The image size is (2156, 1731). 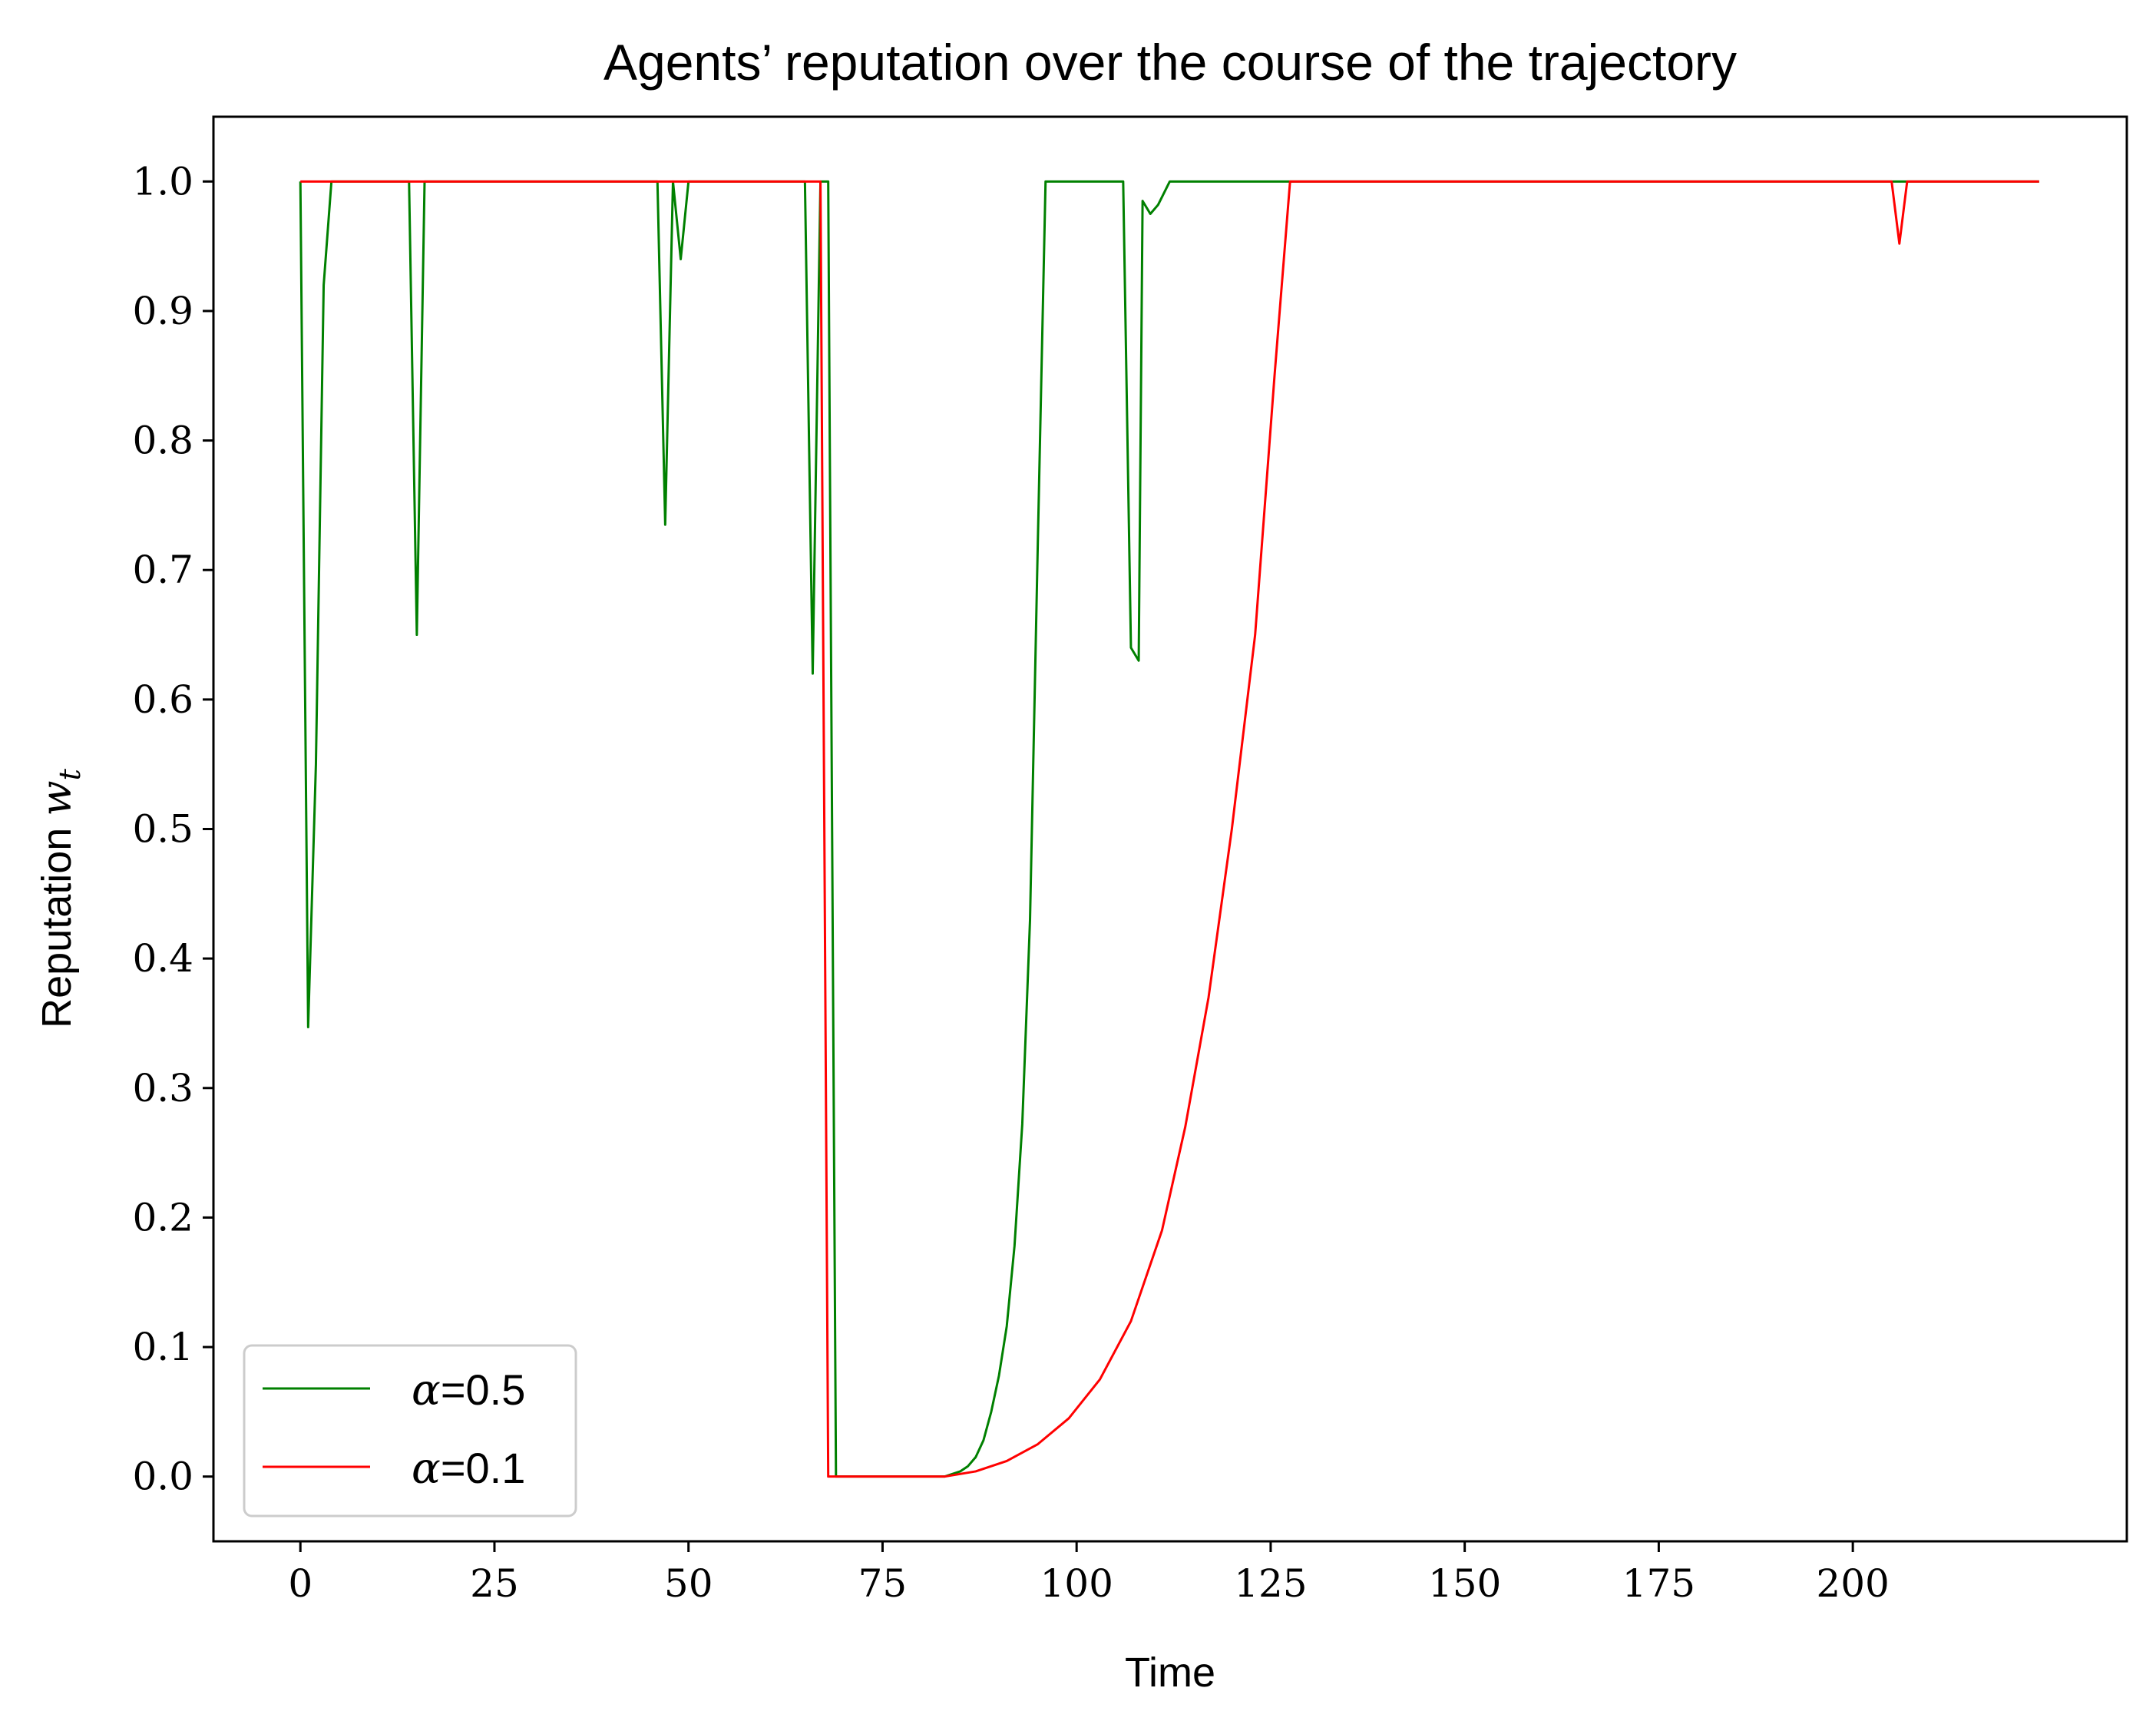 I want to click on x-tick-label: 150, so click(x=1464, y=1583).